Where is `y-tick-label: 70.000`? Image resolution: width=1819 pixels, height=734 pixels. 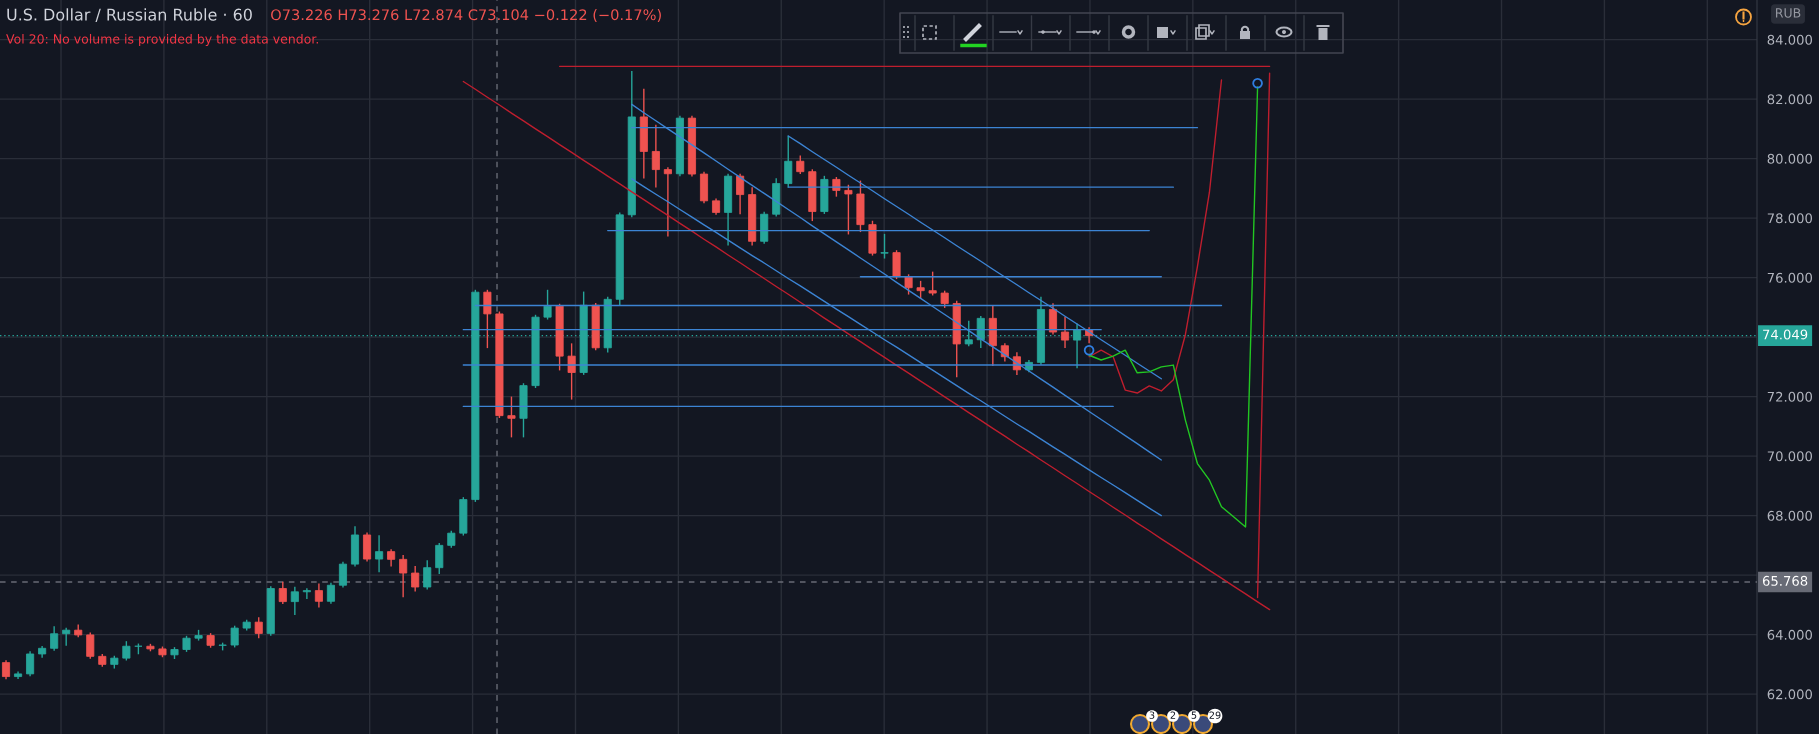 y-tick-label: 70.000 is located at coordinates (1790, 456).